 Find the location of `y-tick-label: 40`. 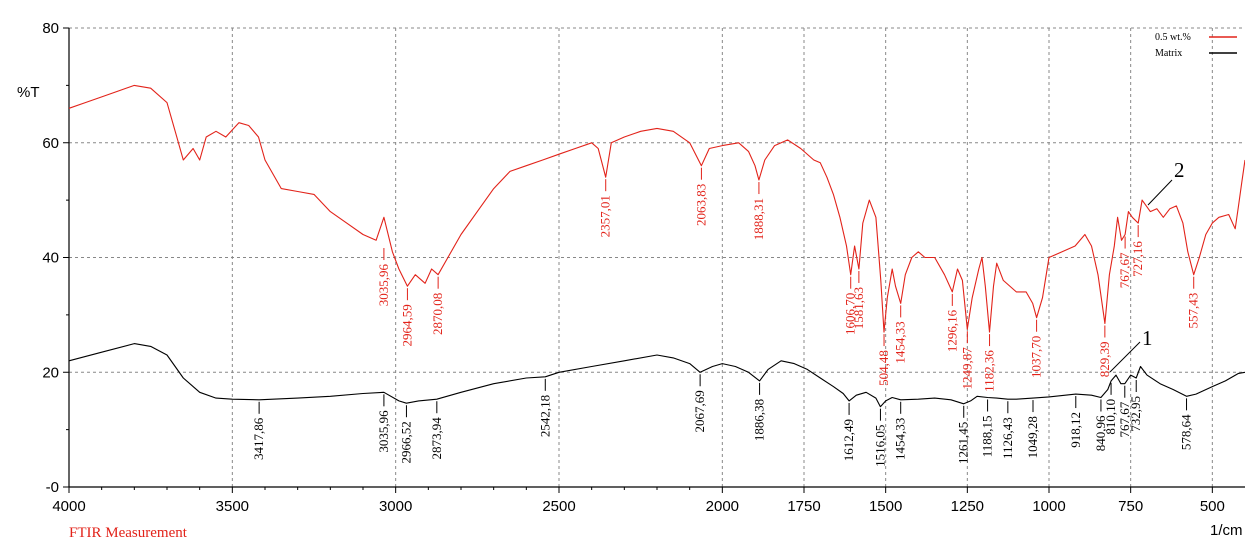

y-tick-label: 40 is located at coordinates (50, 258).